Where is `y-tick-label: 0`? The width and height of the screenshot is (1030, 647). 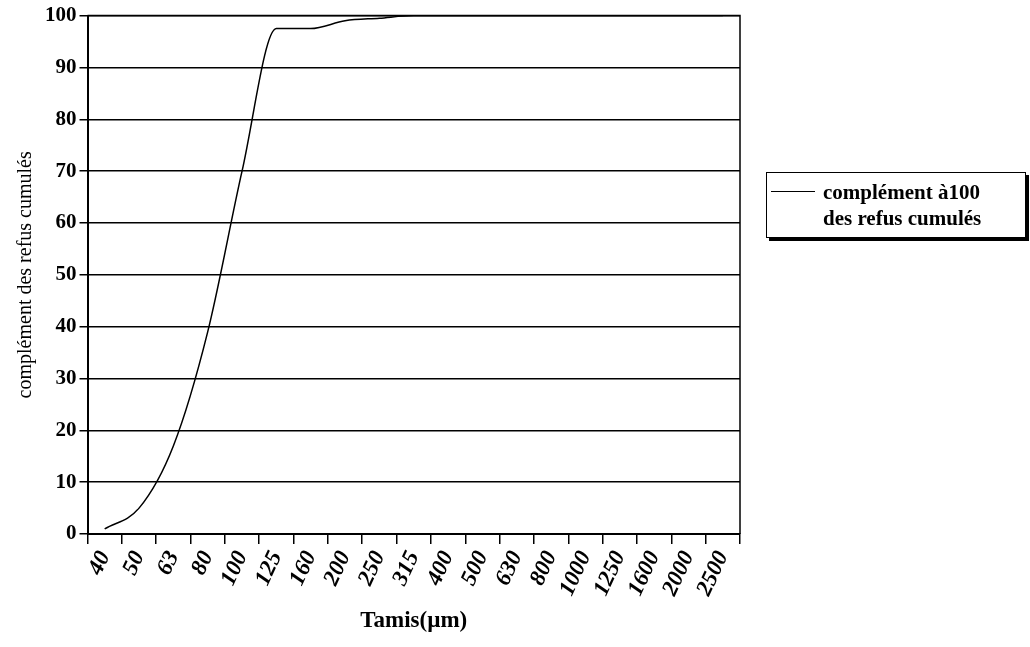
y-tick-label: 0 is located at coordinates (71, 532).